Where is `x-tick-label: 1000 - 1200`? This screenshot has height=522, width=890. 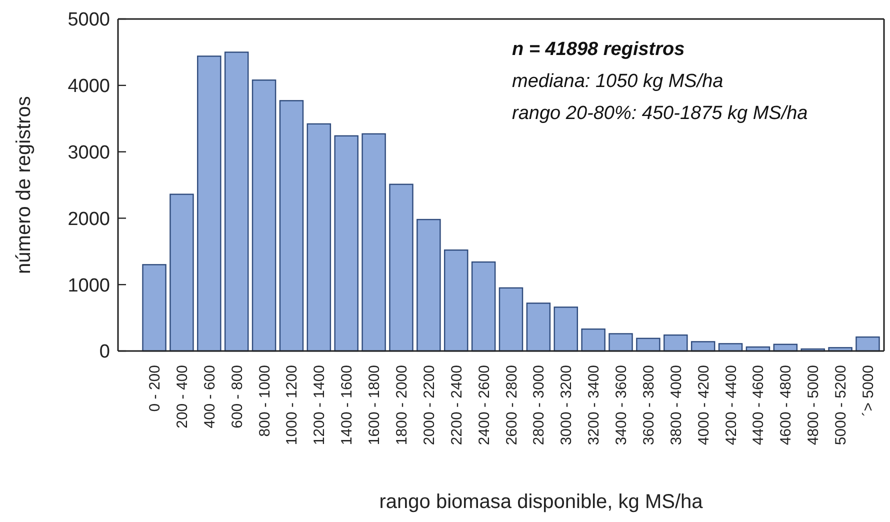 x-tick-label: 1000 - 1200 is located at coordinates (292, 405).